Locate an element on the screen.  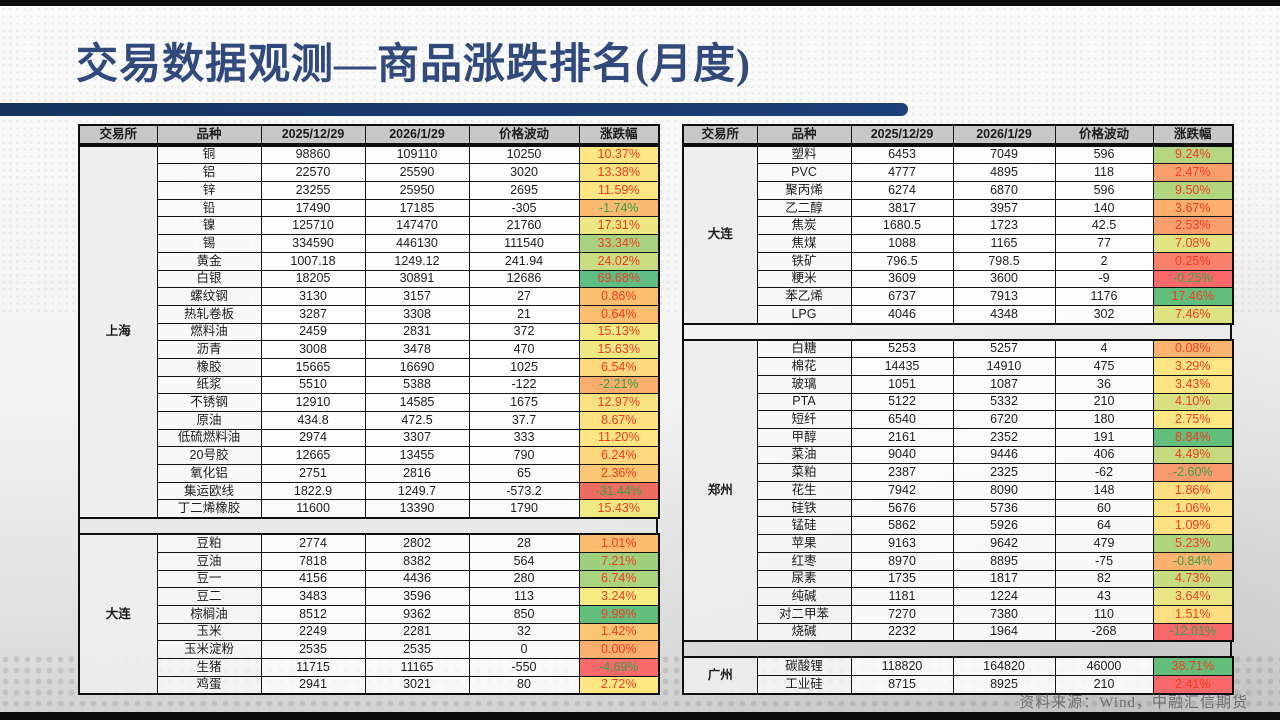
price-end-cell: 2816 is located at coordinates (417, 473).